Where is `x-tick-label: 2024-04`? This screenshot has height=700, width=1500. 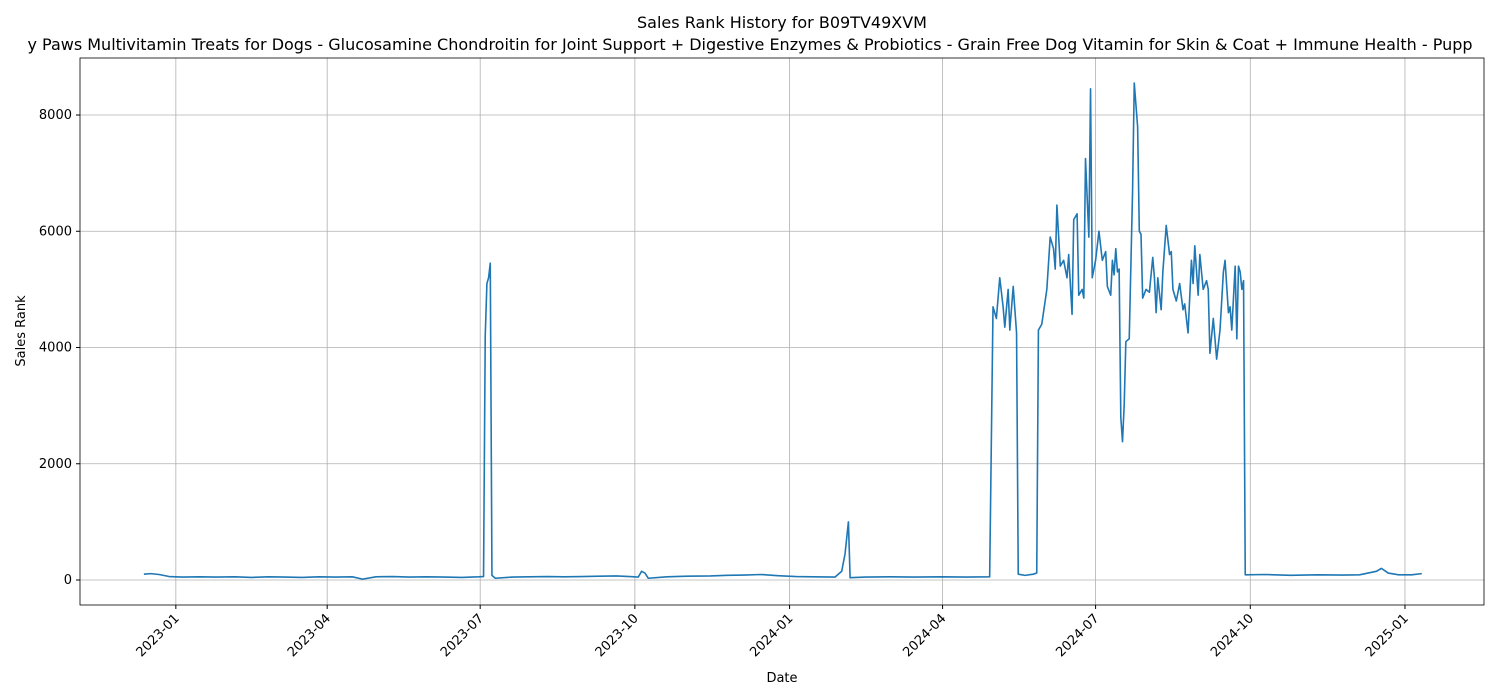
x-tick-label: 2024-04 is located at coordinates (924, 635).